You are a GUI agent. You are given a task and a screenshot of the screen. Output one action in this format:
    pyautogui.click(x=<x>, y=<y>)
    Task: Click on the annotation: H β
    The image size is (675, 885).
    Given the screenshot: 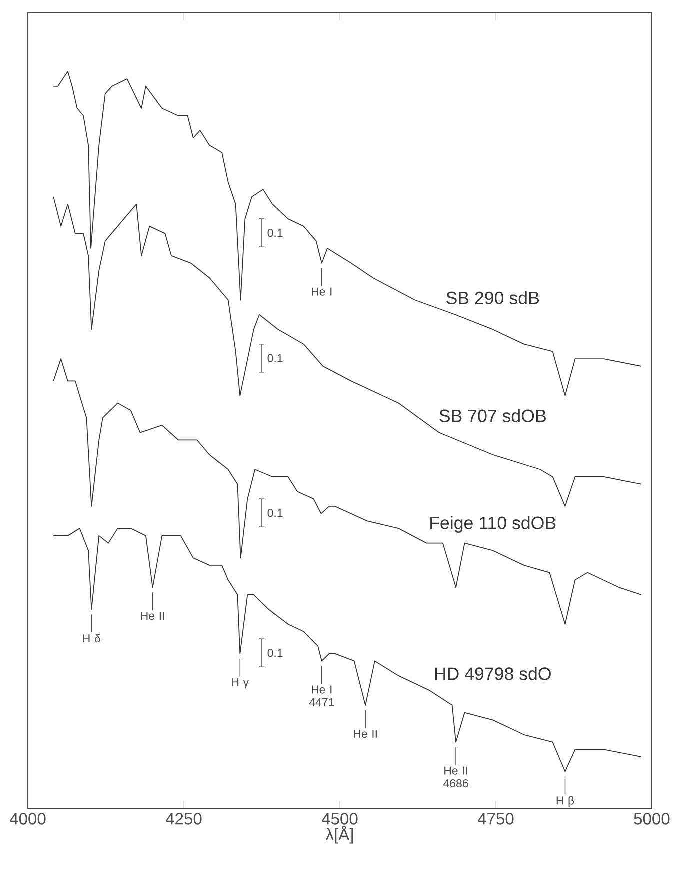 What is the action you would take?
    pyautogui.click(x=565, y=802)
    